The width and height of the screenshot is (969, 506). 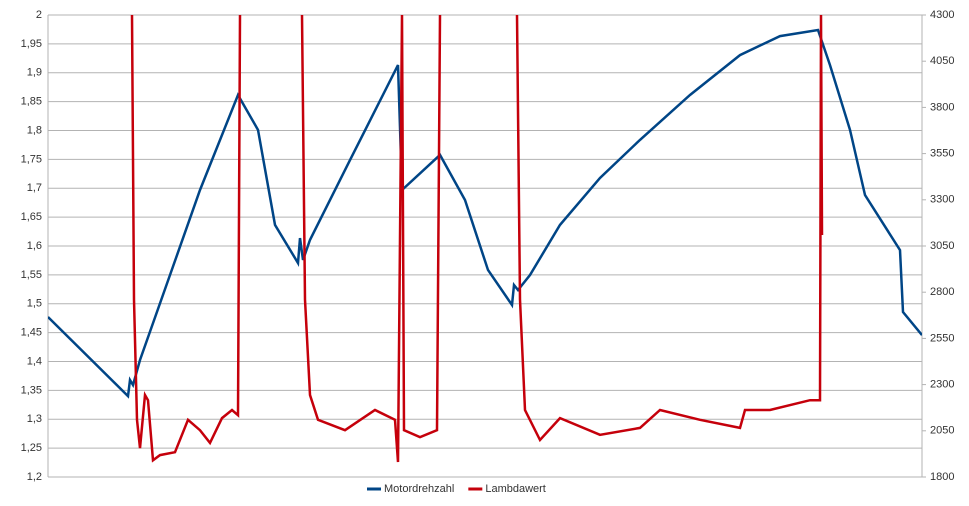 What do you see at coordinates (942, 61) in the screenshot?
I see `y2-tick-label: 4050` at bounding box center [942, 61].